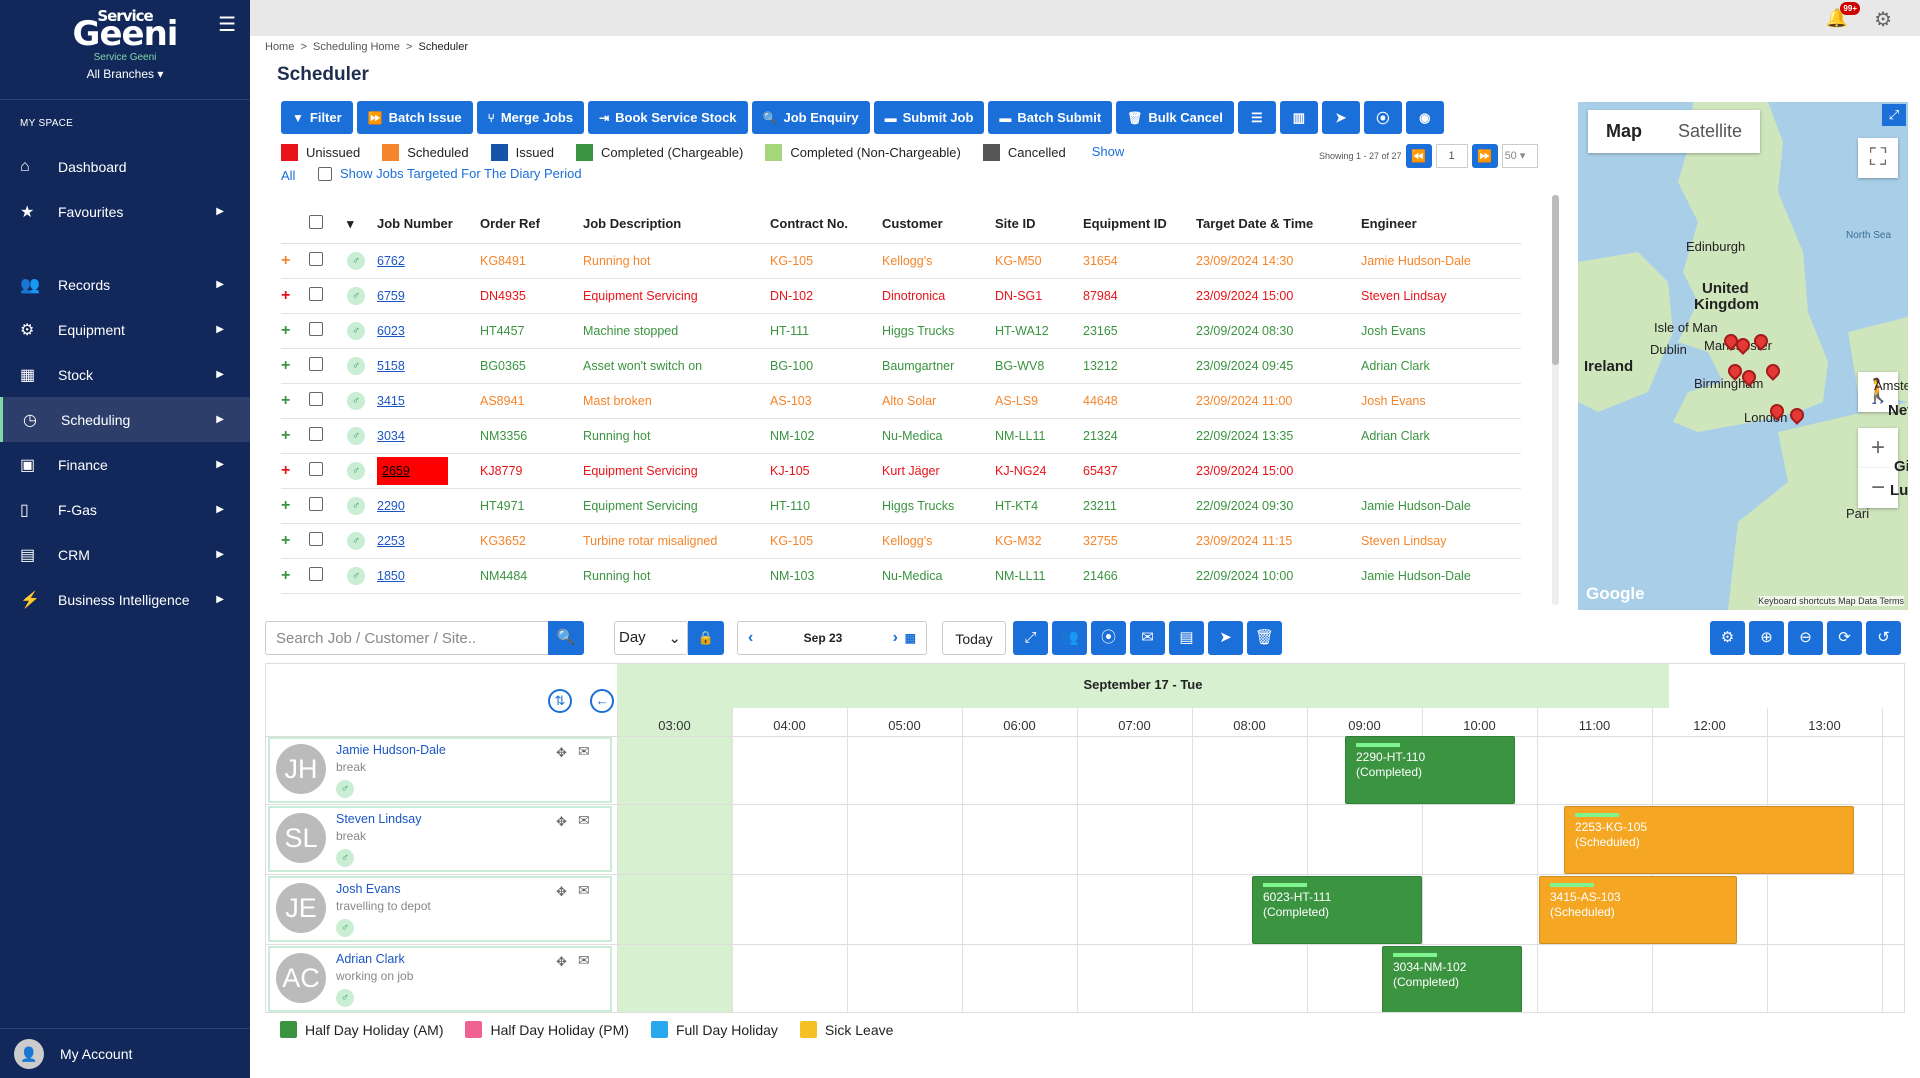  What do you see at coordinates (1030, 638) in the screenshot?
I see `open-external-button: ⤢` at bounding box center [1030, 638].